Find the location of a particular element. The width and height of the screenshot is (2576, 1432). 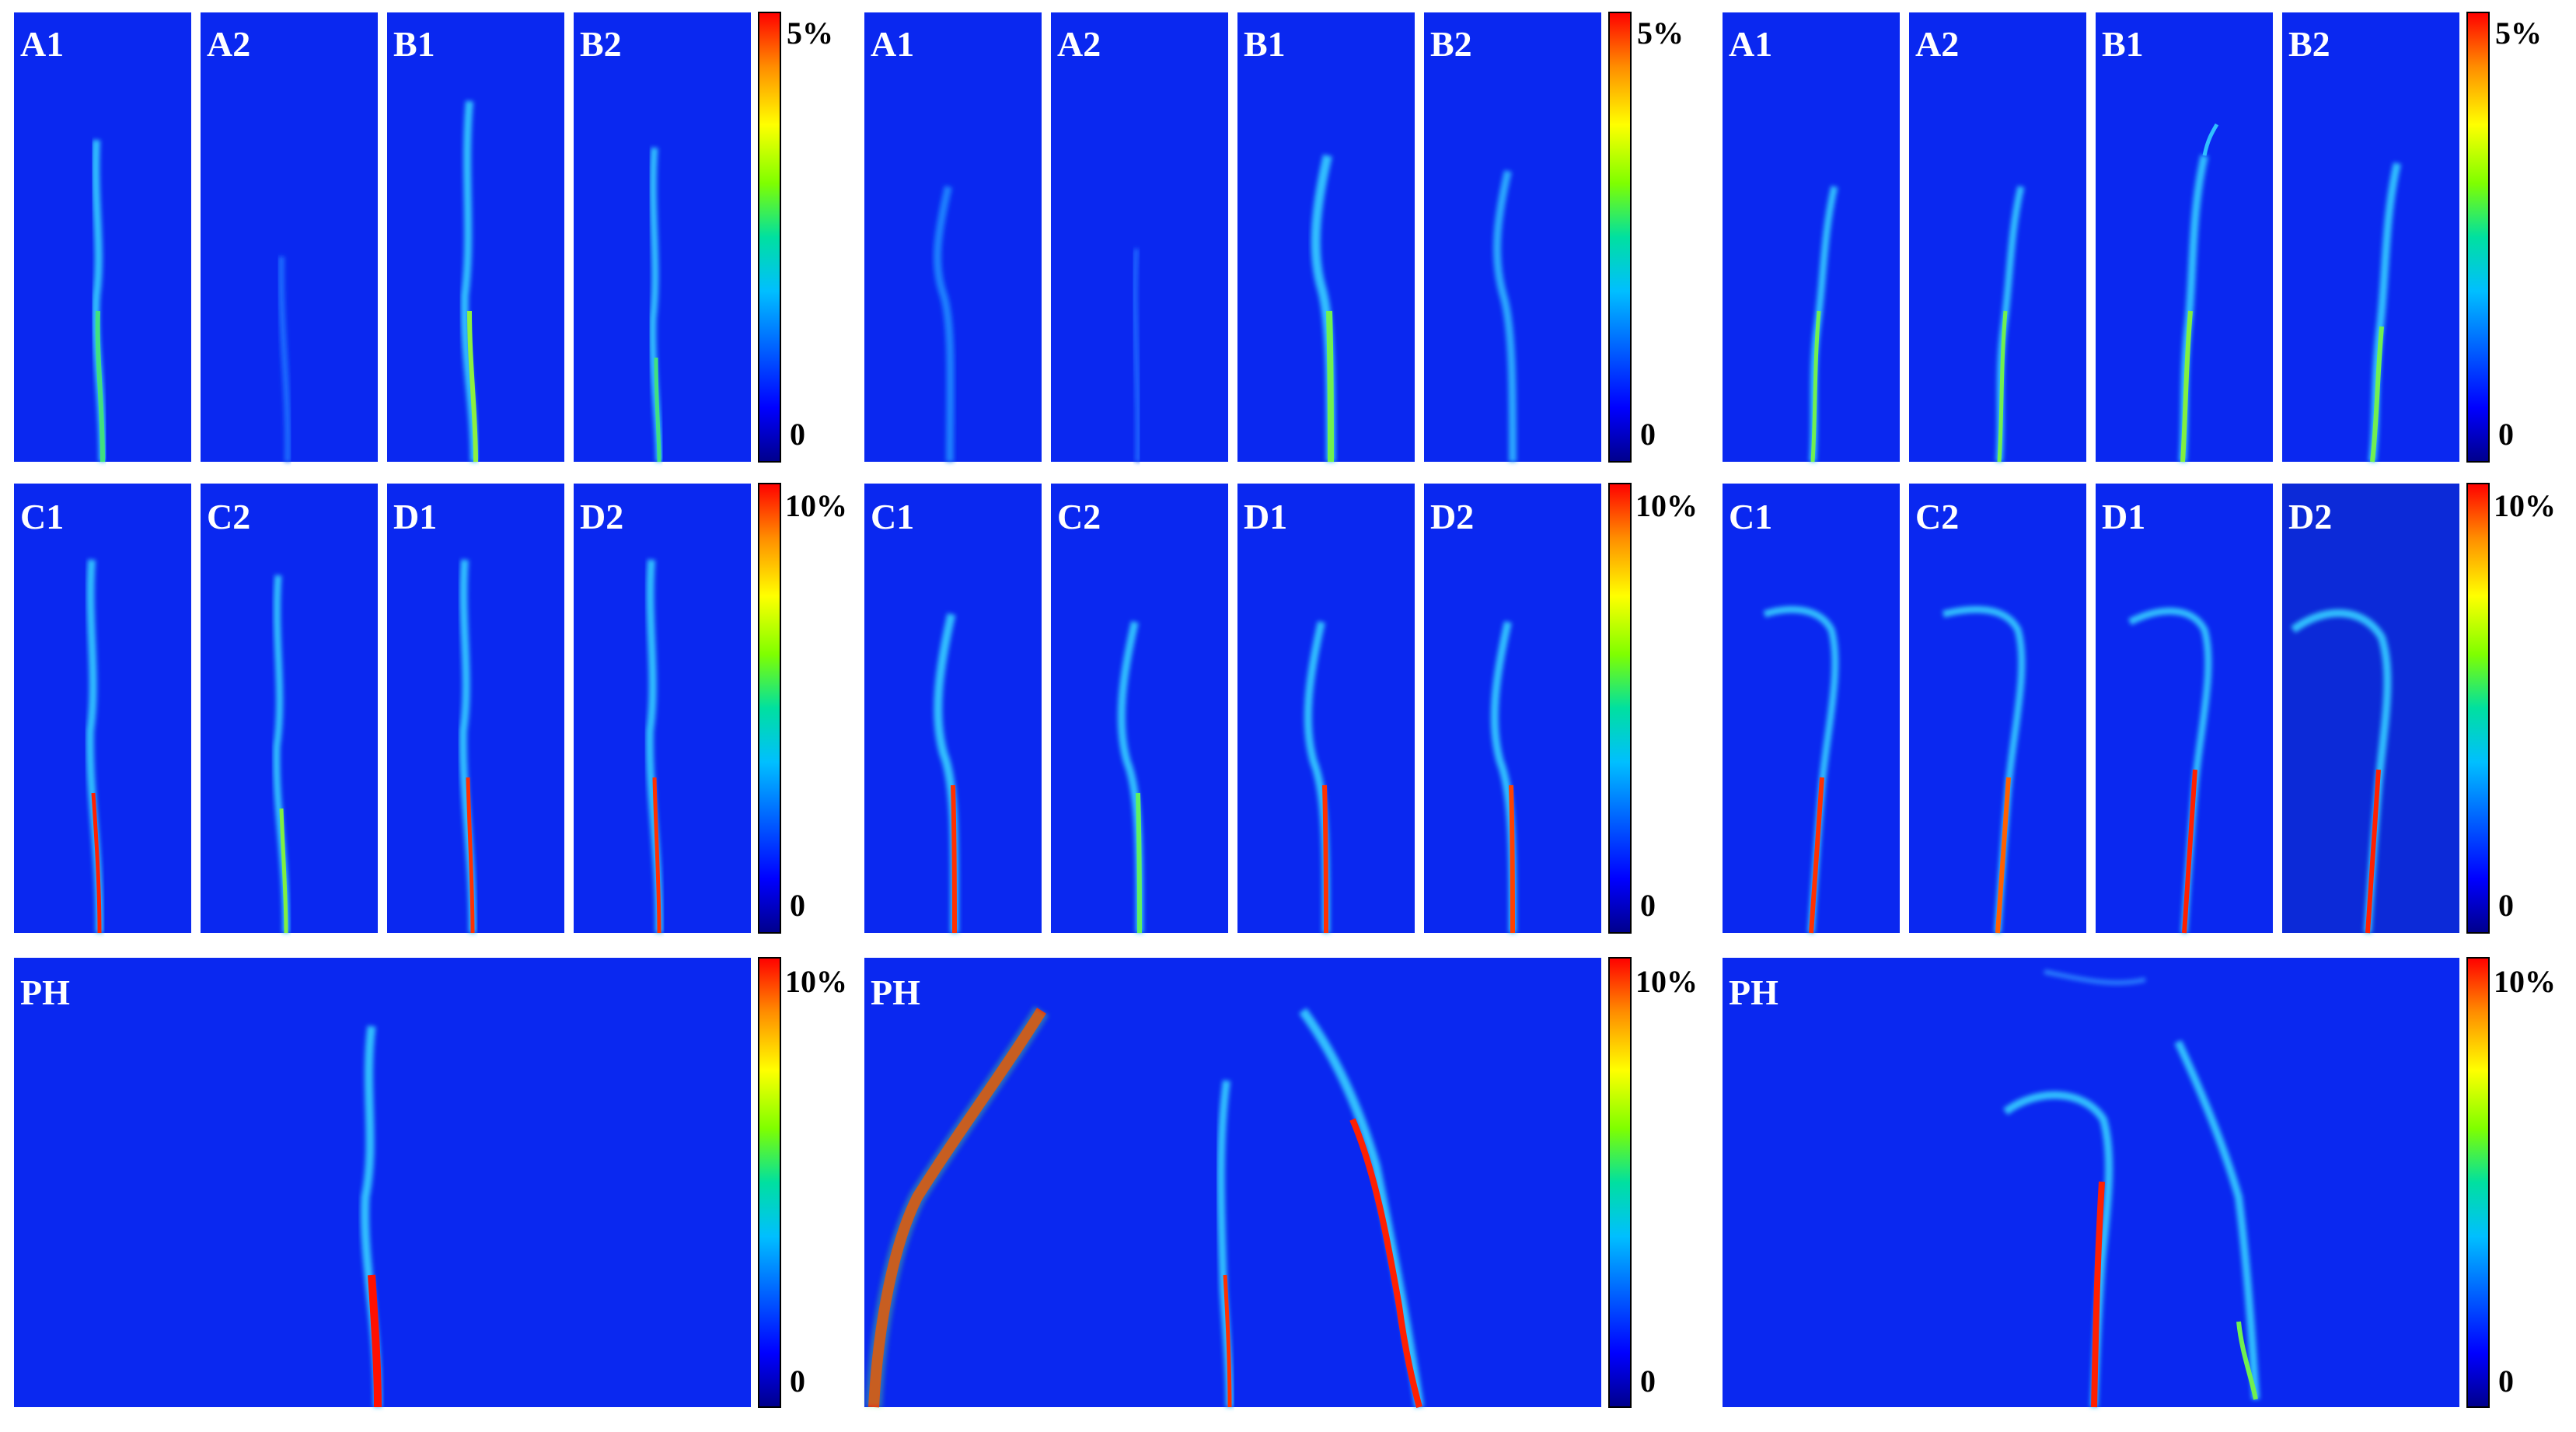

group-2-large: PH 10% 0 is located at coordinates (1281, 1183).